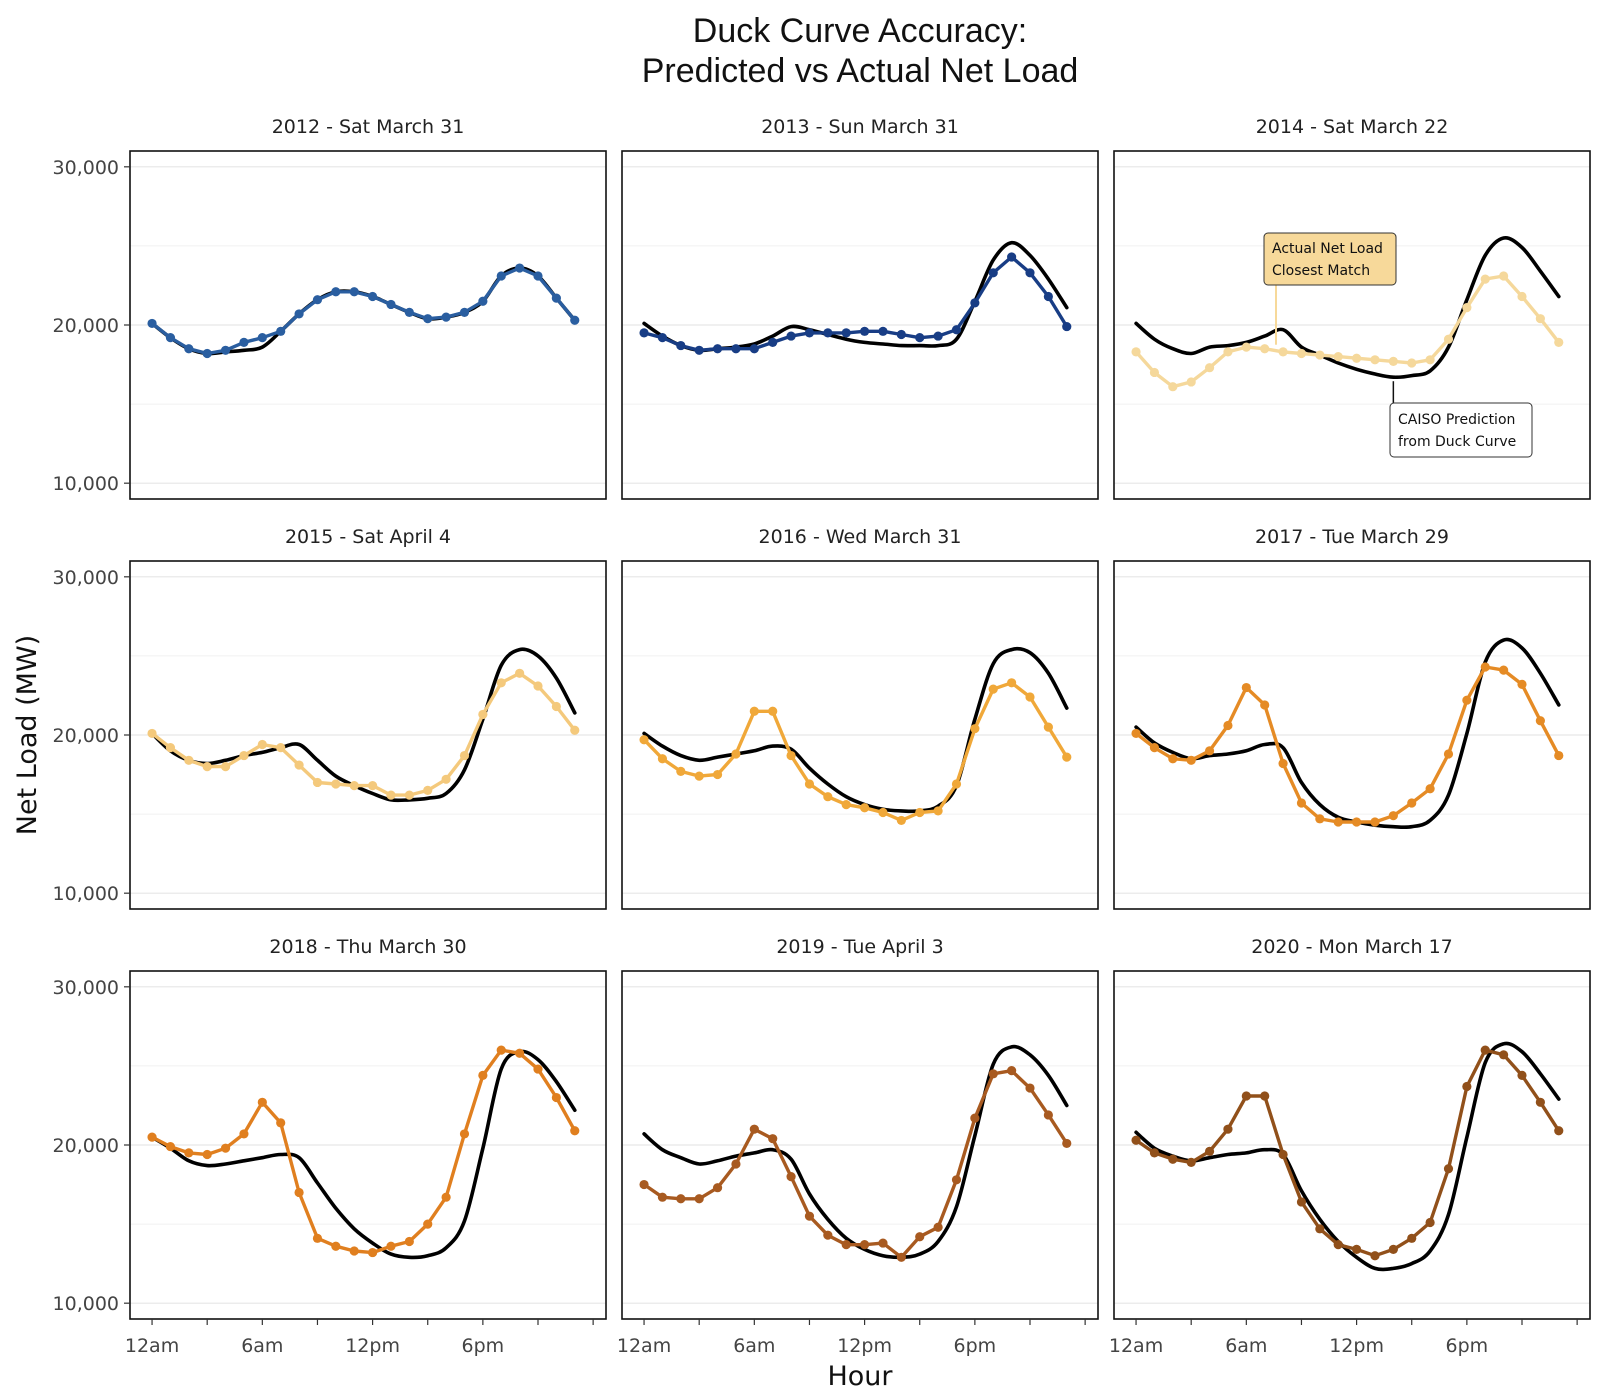 The height and width of the screenshot is (1400, 1600). Describe the element at coordinates (1321, 271) in the screenshot. I see `annotation-actual-line2: Closest Match` at that location.